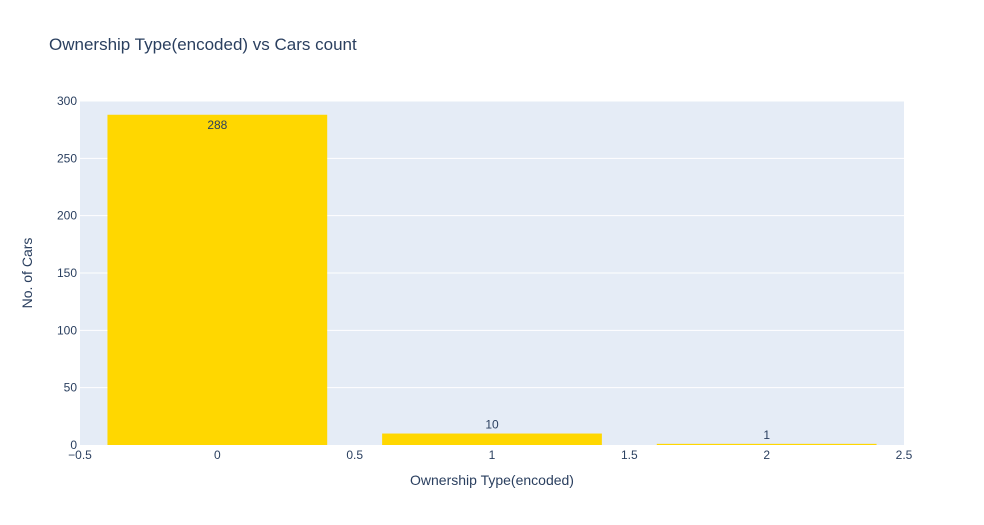  Describe the element at coordinates (73, 445) in the screenshot. I see `y-tick-label: 0` at that location.